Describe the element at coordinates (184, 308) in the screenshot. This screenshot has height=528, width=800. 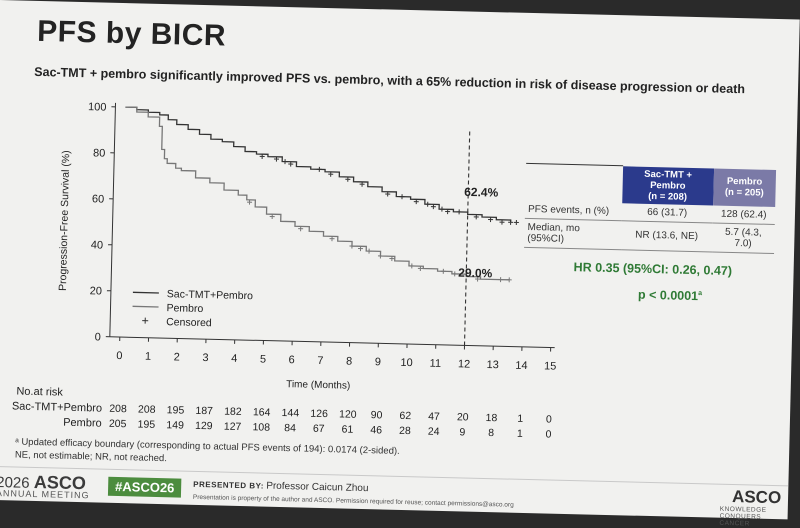
I see `legend-label: Pembro` at that location.